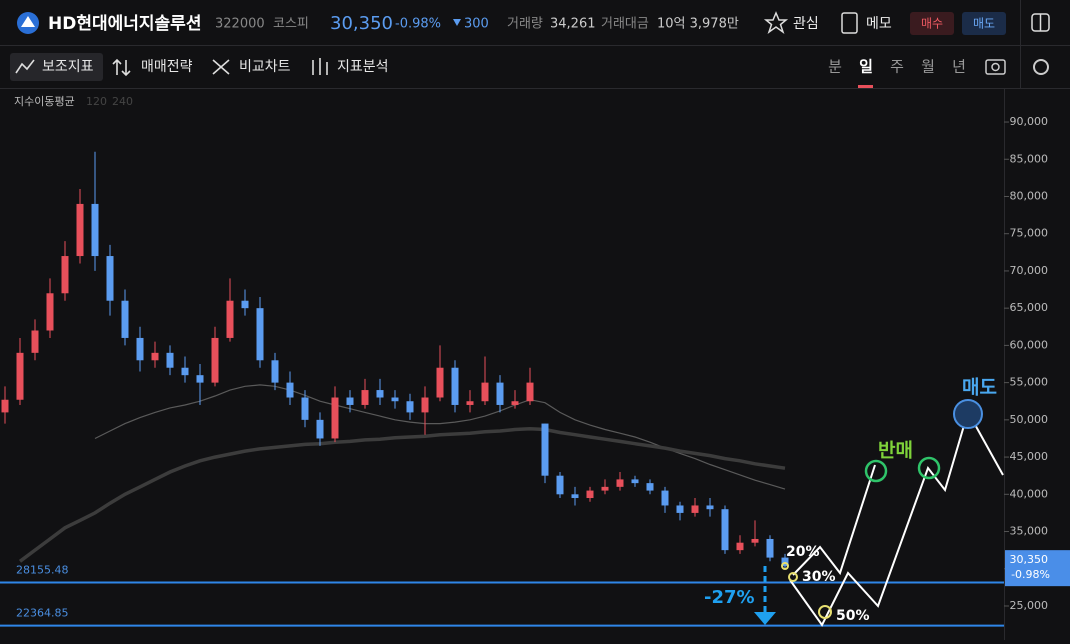 This screenshot has width=1070, height=644. What do you see at coordinates (122, 101) in the screenshot?
I see `legend-entry: 240` at bounding box center [122, 101].